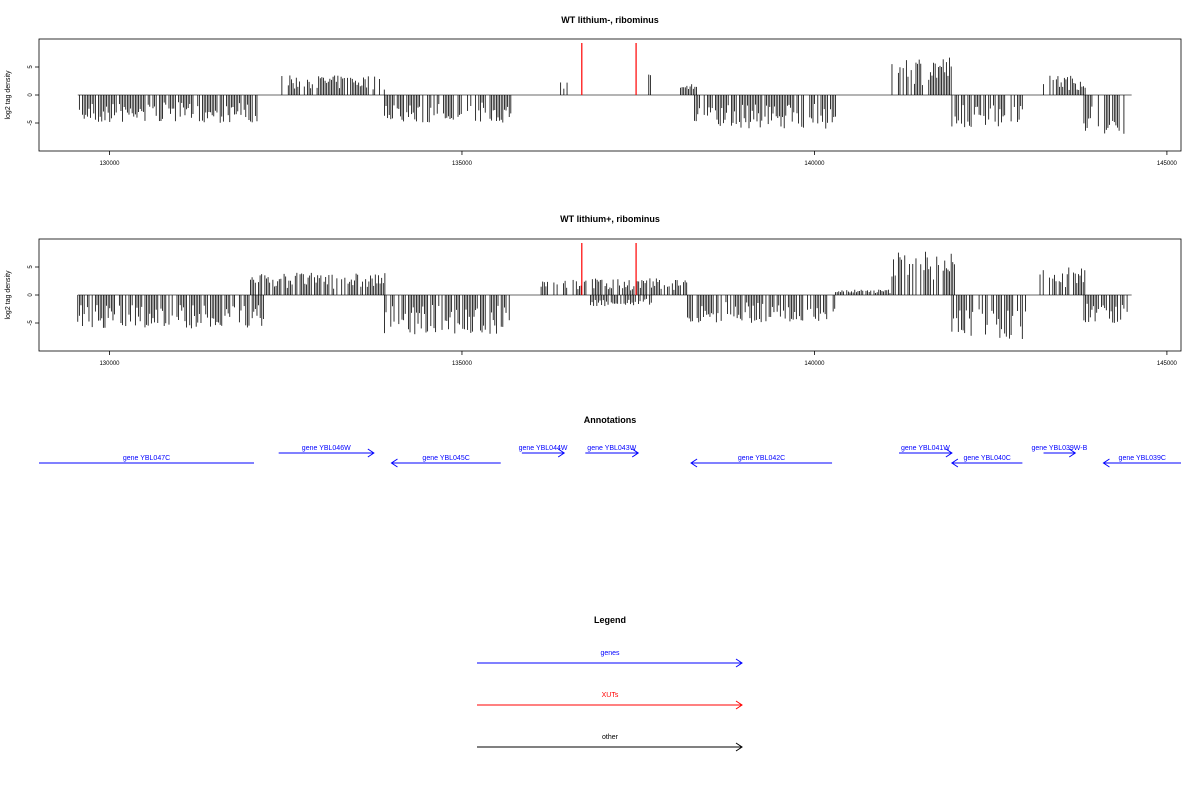 The width and height of the screenshot is (1200, 800). I want to click on gene-arrow: gene YBL042C, so click(761, 461).